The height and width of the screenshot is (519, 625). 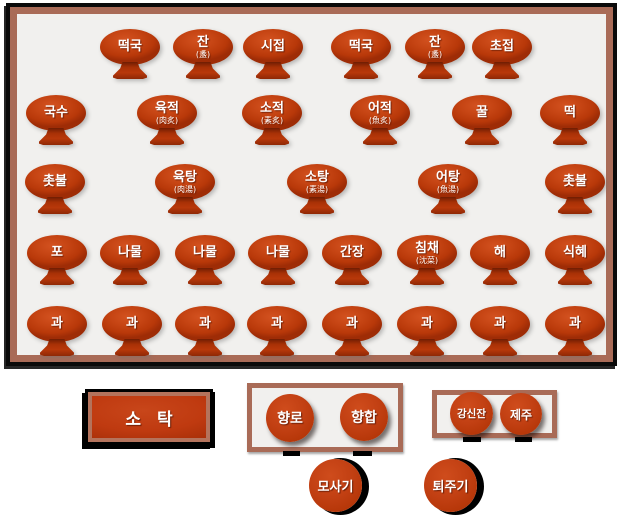 I want to click on dish-label: 소적, so click(x=272, y=108).